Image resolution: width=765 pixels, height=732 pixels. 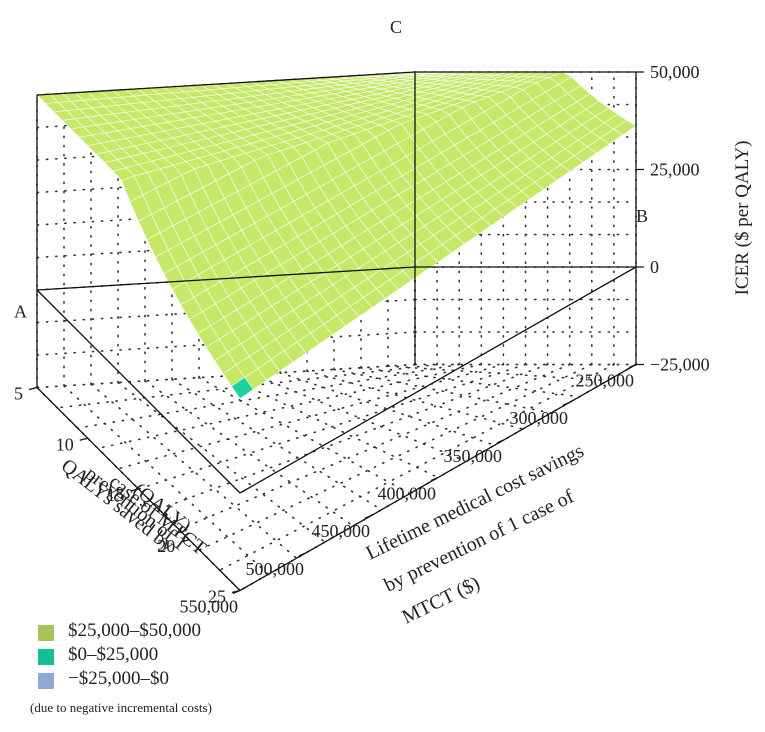 I want to click on corner-label-a: A, so click(x=20, y=311).